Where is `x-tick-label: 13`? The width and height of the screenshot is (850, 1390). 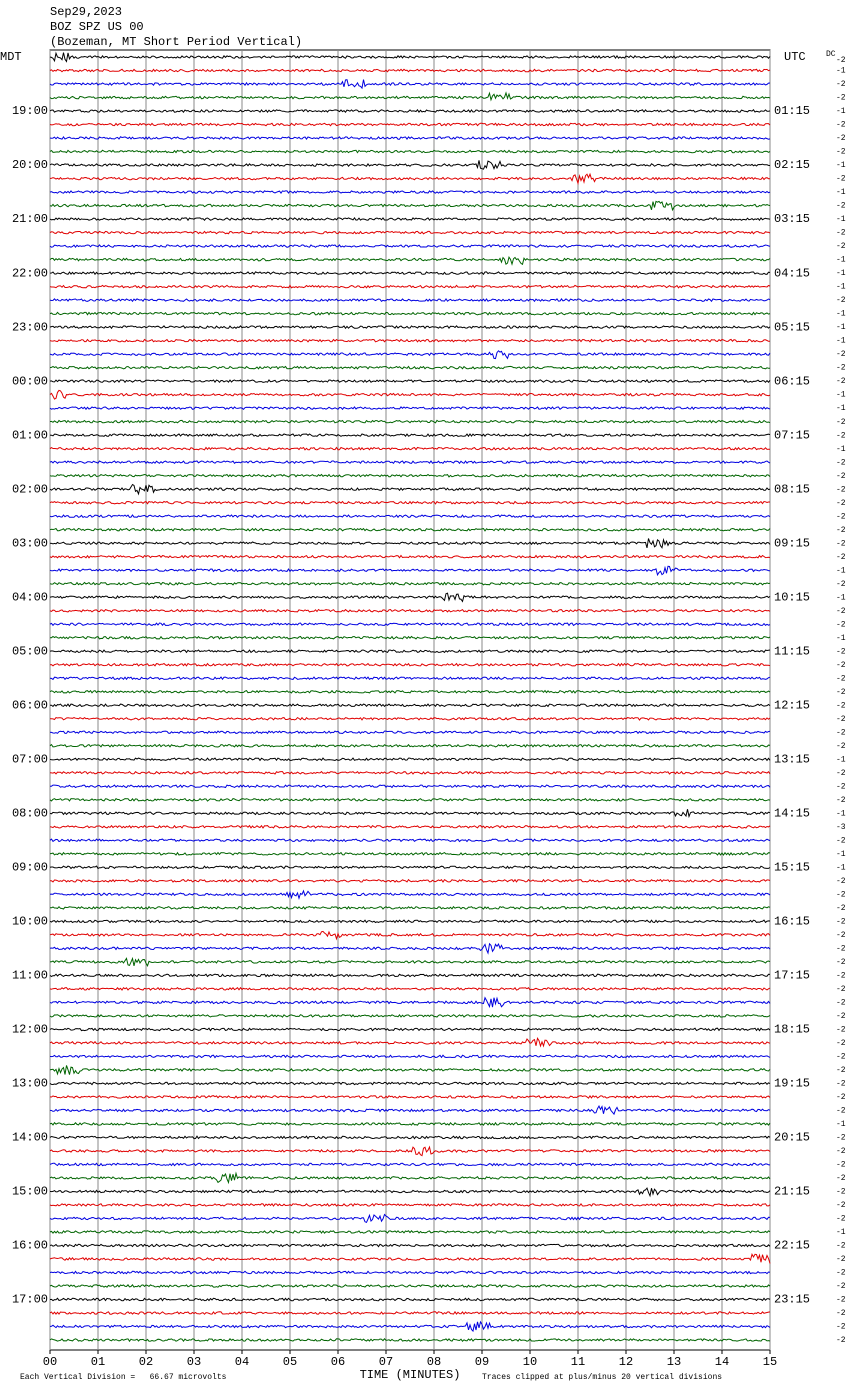
x-tick-label: 13 is located at coordinates (674, 1362).